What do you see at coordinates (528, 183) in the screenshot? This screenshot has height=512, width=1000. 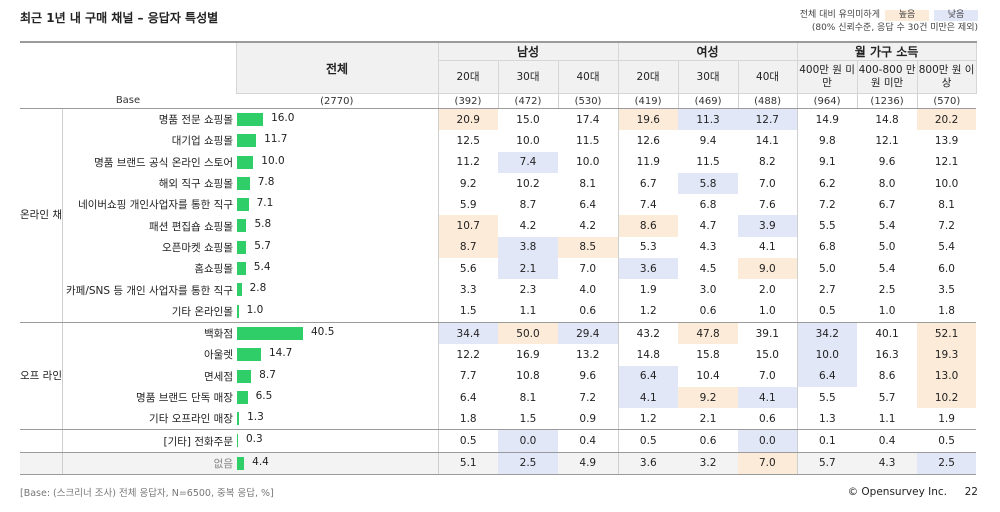 I see `value-cell: 10.2` at bounding box center [528, 183].